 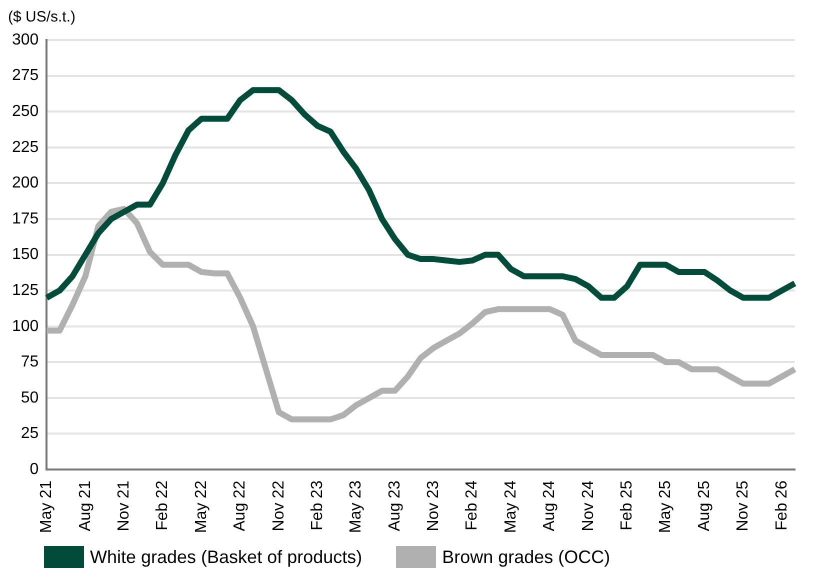 I want to click on x-tick-label: Aug 23, so click(x=395, y=506).